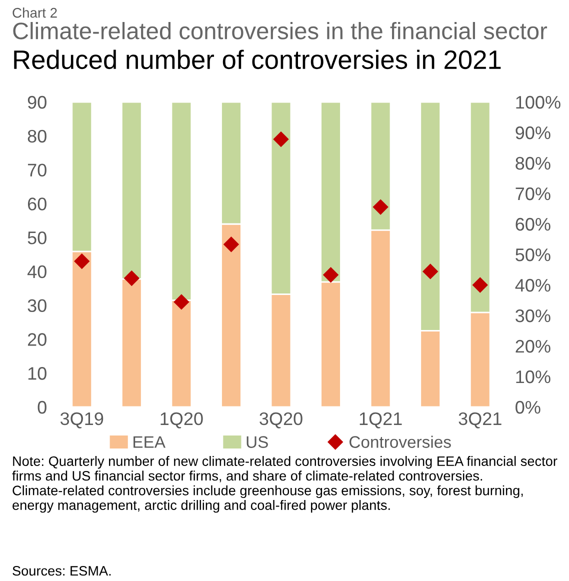 The height and width of the screenshot is (581, 569). I want to click on source-note: Sources: ESMA., so click(61, 571).